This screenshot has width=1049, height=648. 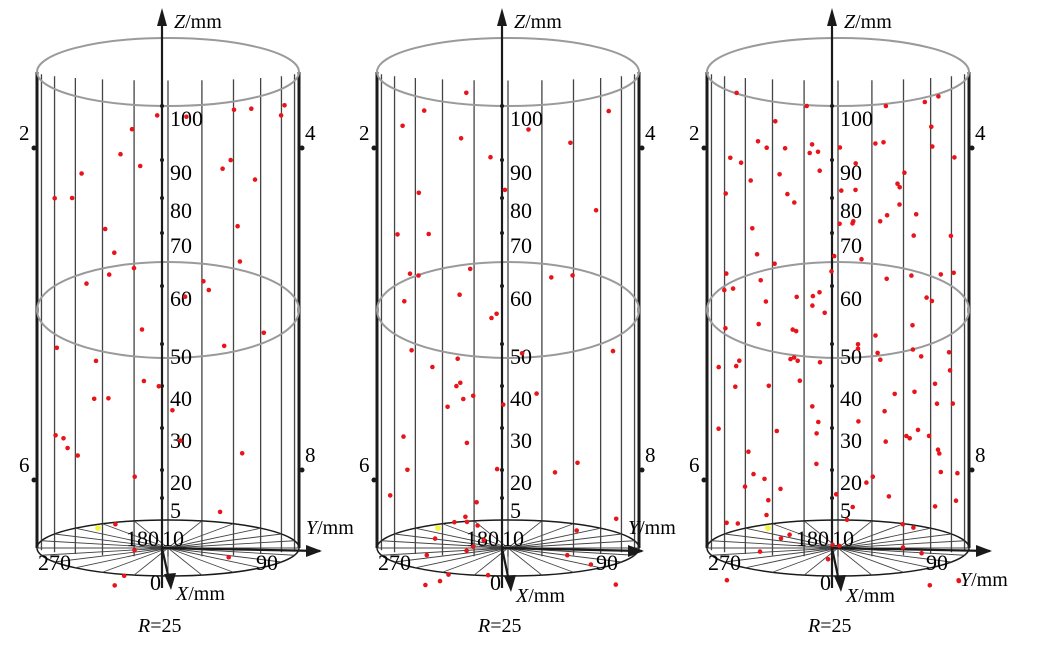 What do you see at coordinates (335, 528) in the screenshot?
I see `y-axis-label-unit: /mm` at bounding box center [335, 528].